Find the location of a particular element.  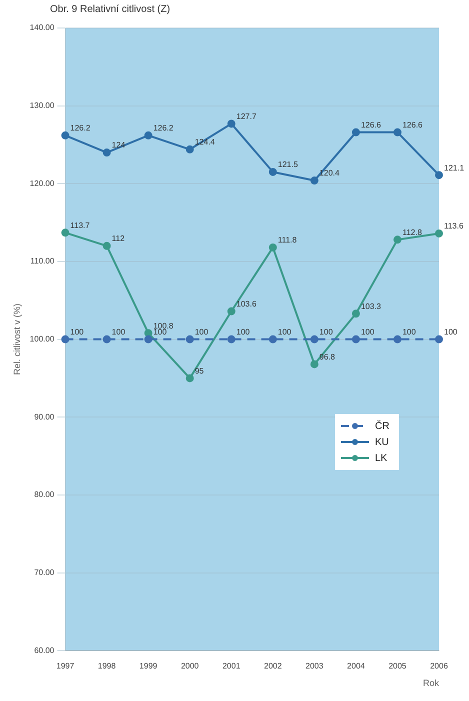

data-label: 111.8 is located at coordinates (288, 240).